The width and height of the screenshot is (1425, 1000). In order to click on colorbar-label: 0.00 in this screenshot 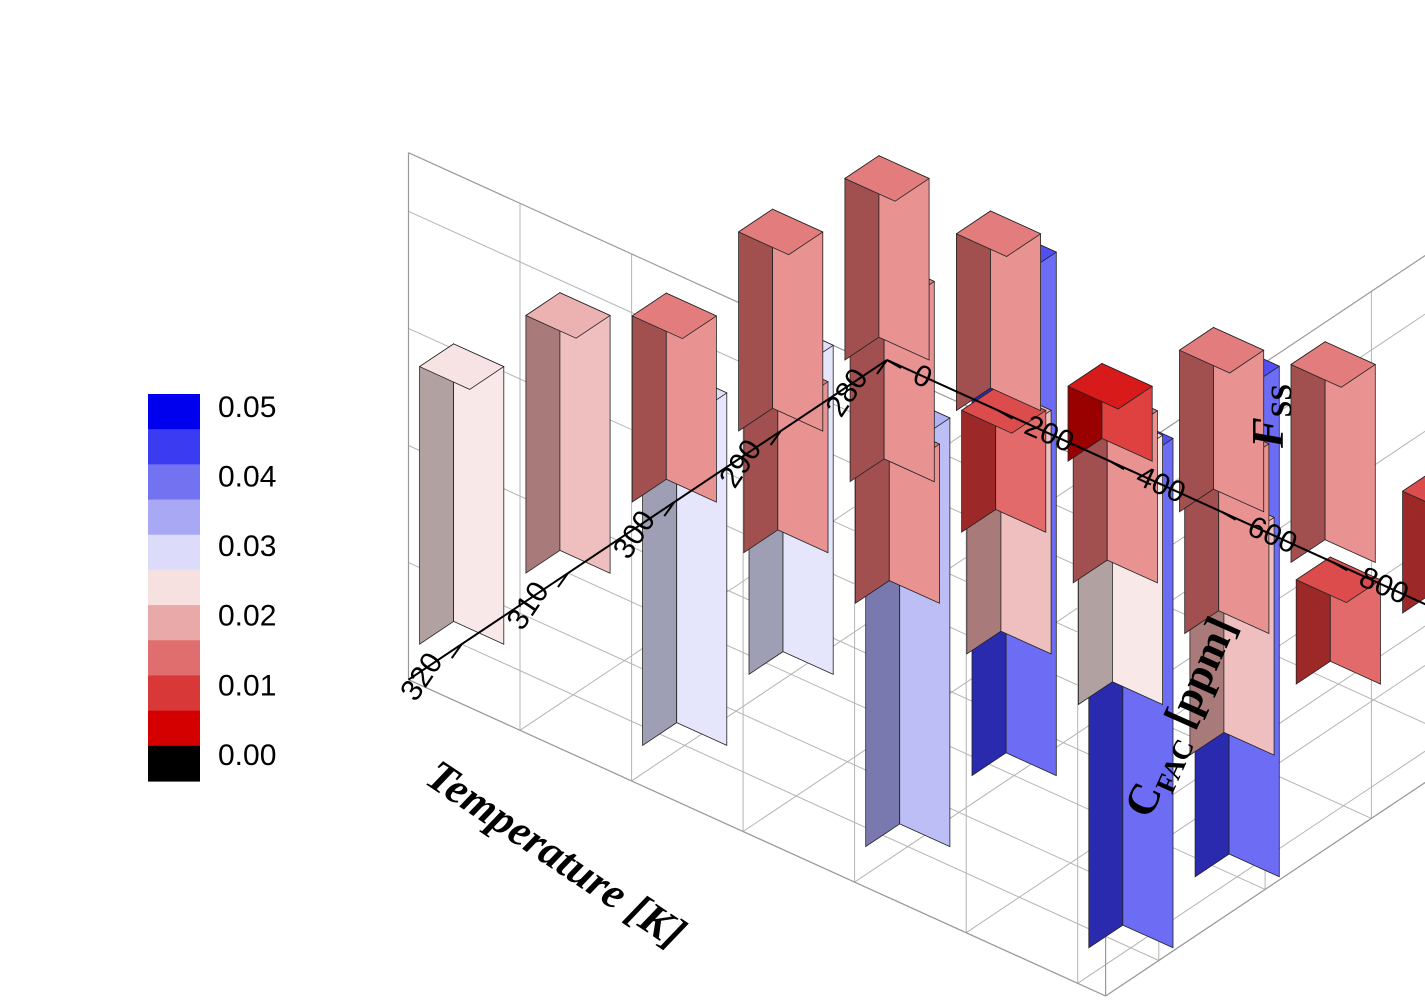, I will do `click(247, 755)`.